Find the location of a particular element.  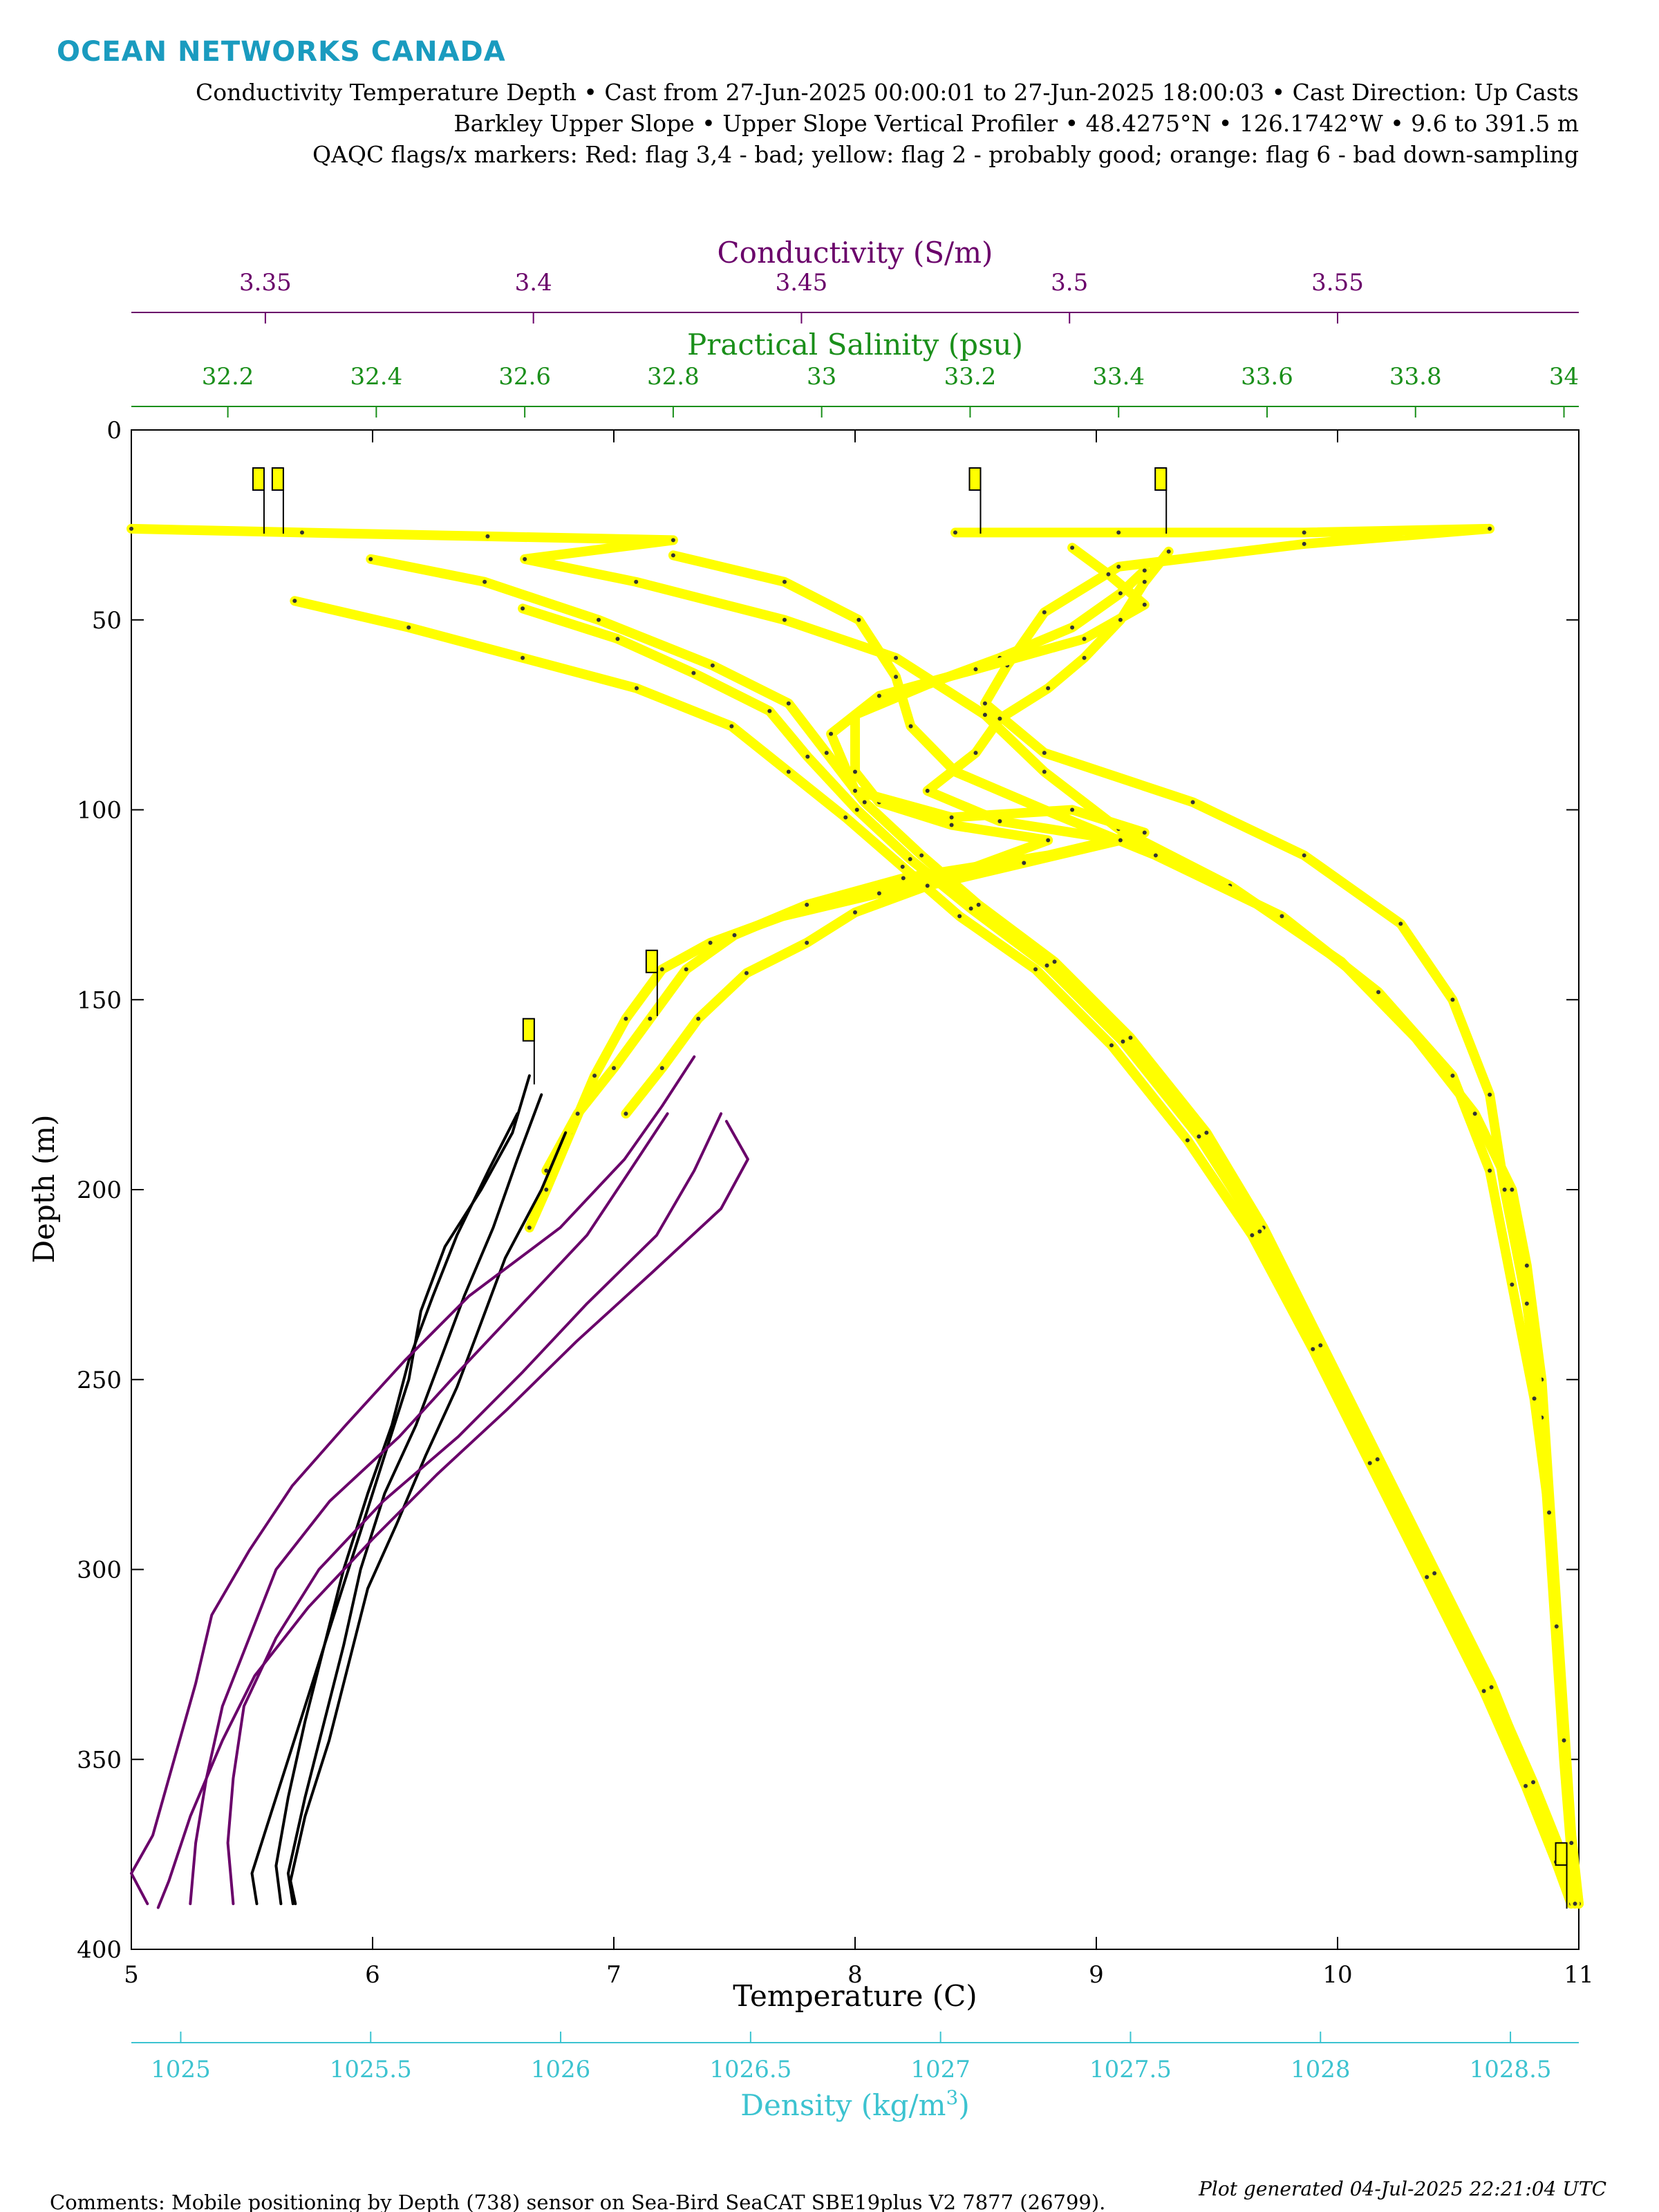

conductivity-axis-label: Conductivity (S/m) is located at coordinates (855, 253).